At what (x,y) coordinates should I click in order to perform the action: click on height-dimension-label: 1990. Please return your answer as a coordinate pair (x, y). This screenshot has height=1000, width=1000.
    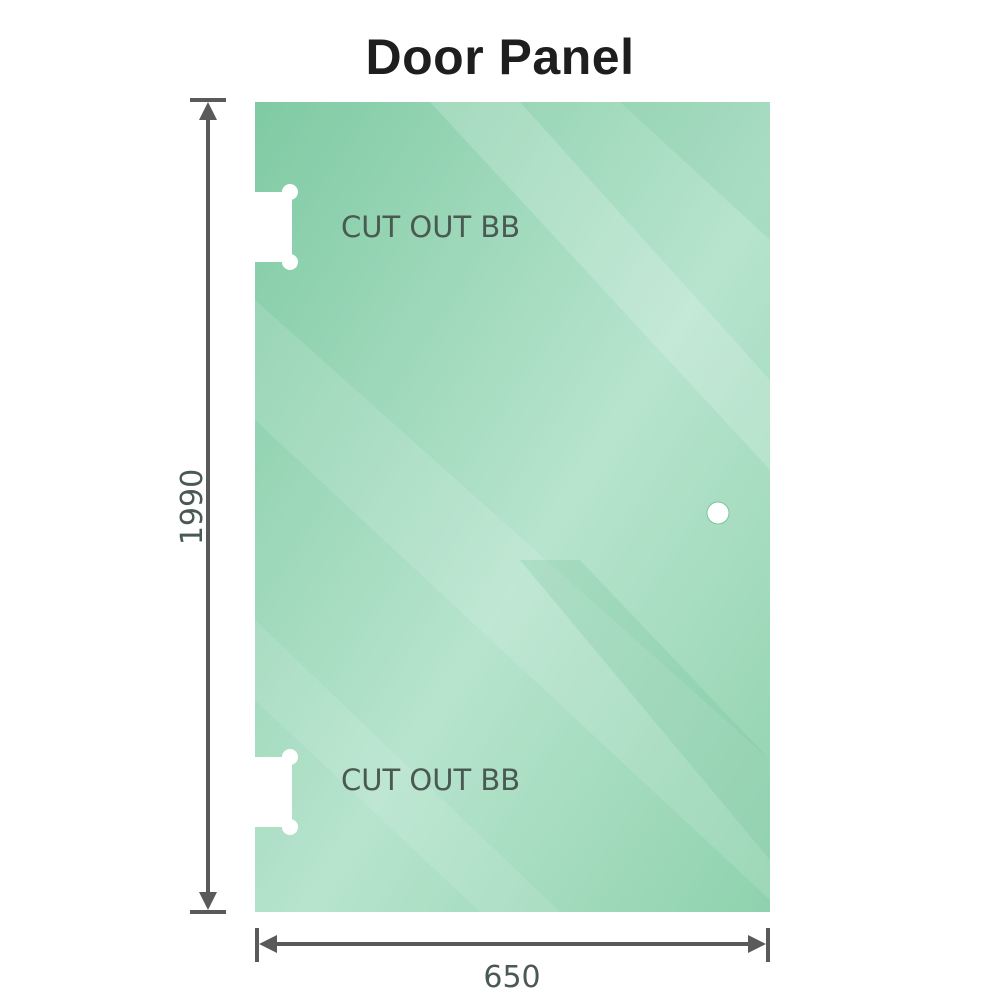
    Looking at the image, I should click on (192, 507).